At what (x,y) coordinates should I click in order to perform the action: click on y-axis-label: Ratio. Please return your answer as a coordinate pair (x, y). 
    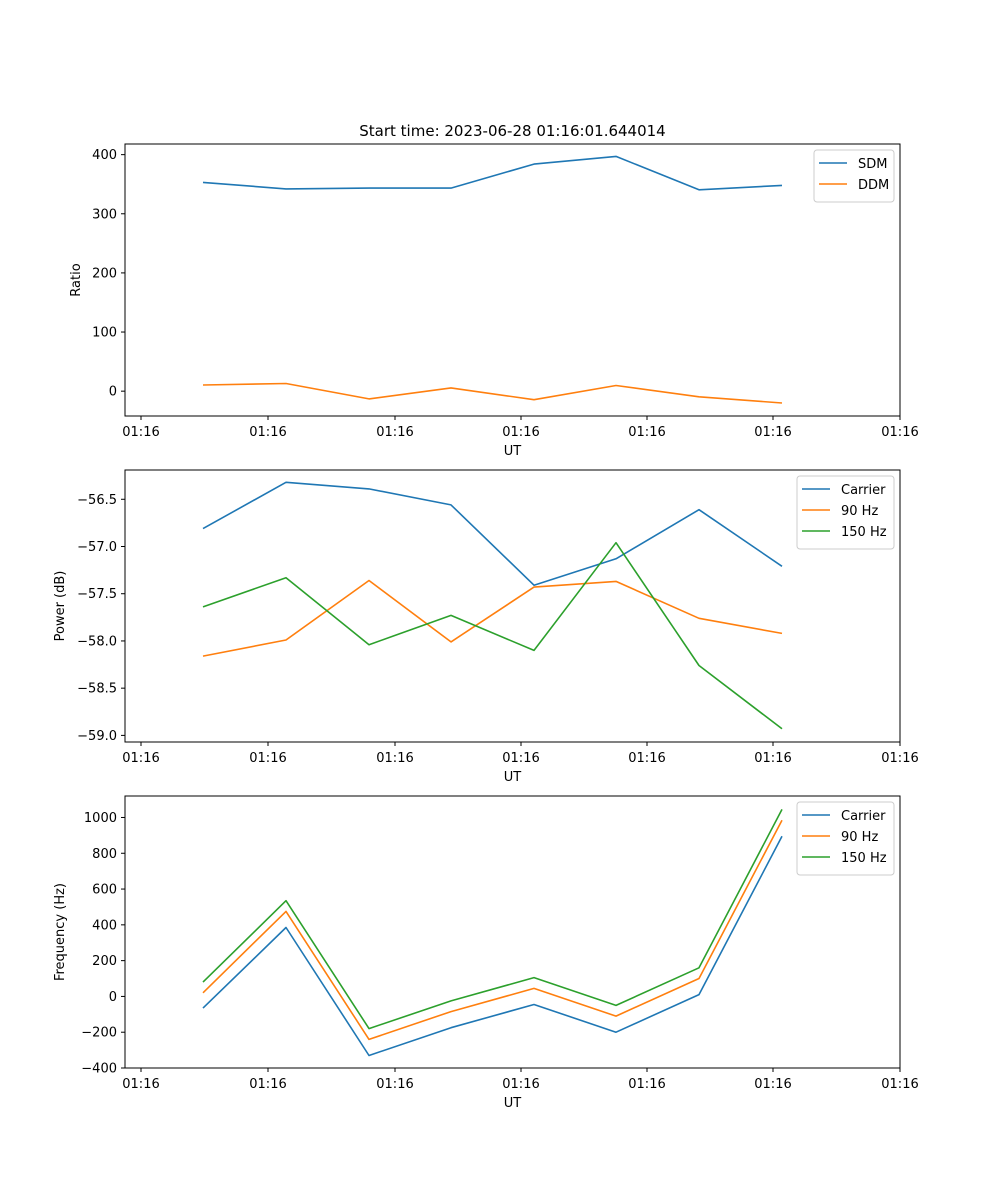
    Looking at the image, I should click on (76, 279).